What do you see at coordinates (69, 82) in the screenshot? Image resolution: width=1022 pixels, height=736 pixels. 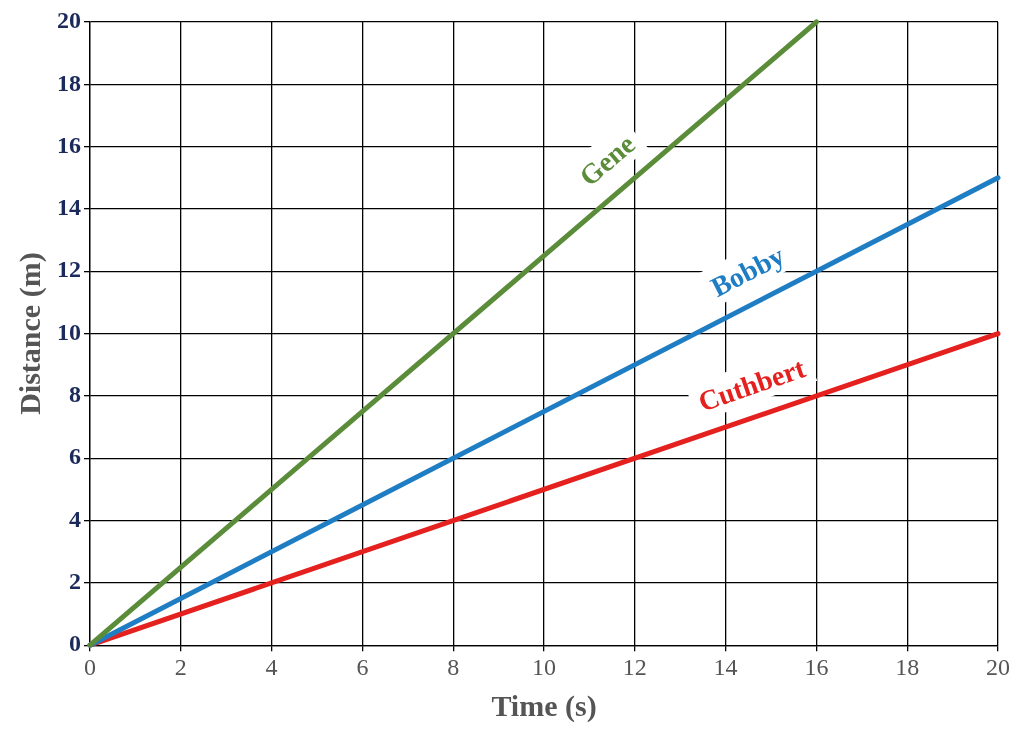 I see `y-tick-label: 18` at bounding box center [69, 82].